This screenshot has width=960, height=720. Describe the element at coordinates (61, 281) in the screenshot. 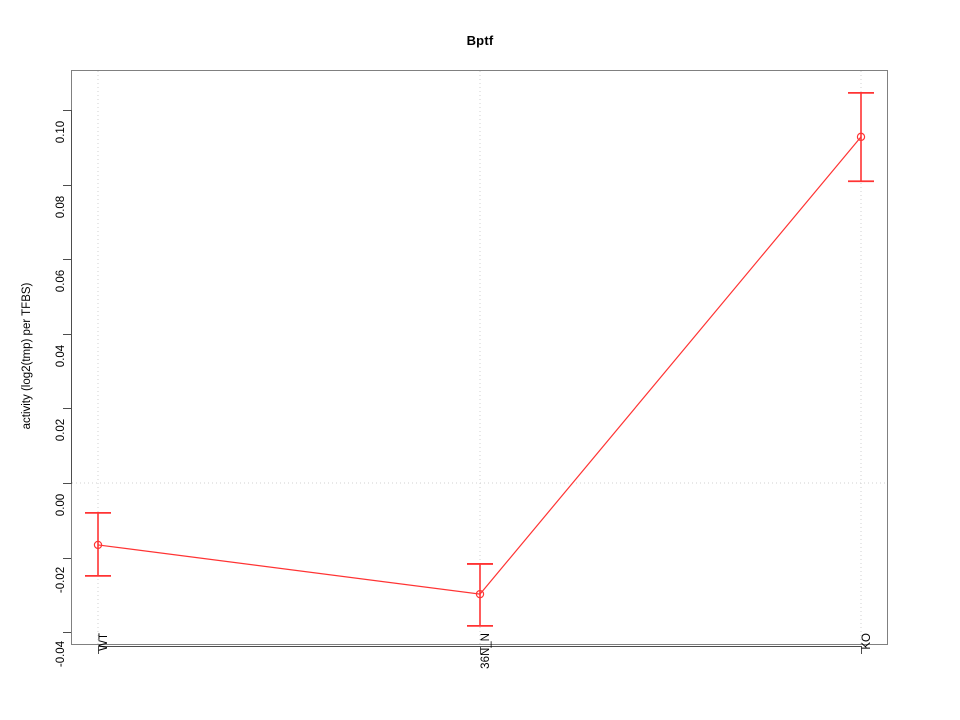

I see `y-tick-label: 0.06` at that location.